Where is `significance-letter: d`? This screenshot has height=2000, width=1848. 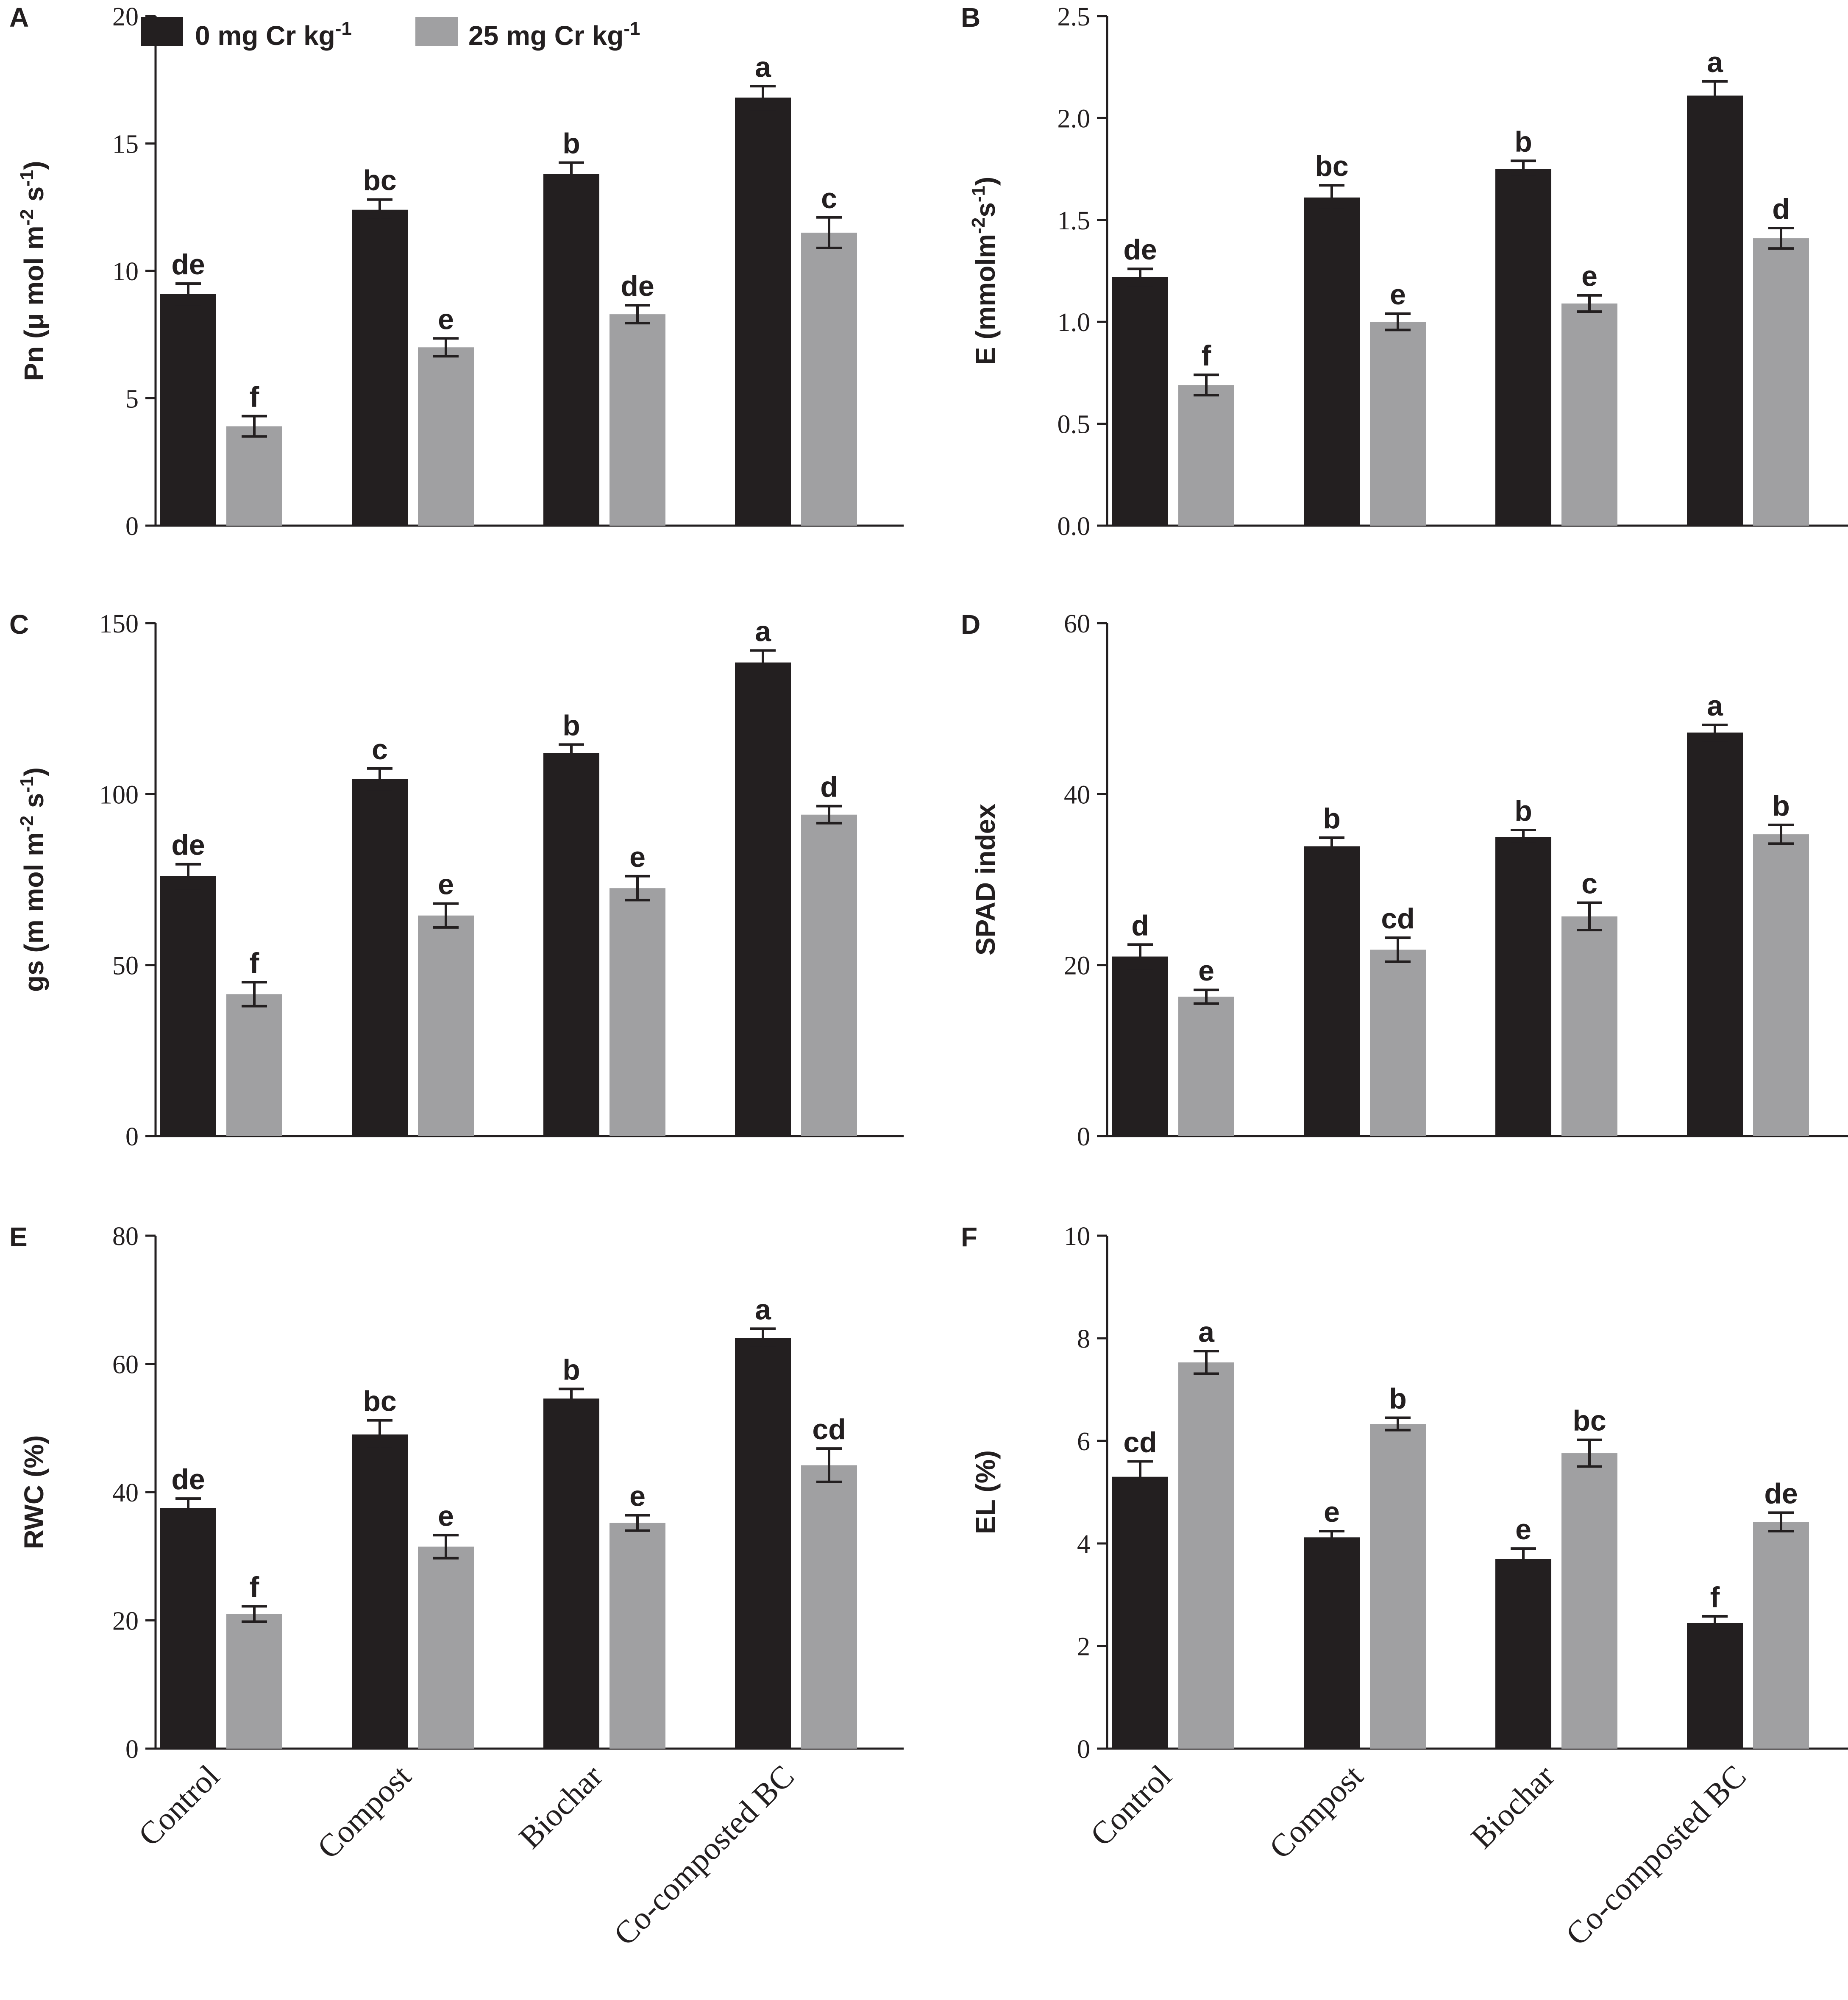
significance-letter: d is located at coordinates (829, 787).